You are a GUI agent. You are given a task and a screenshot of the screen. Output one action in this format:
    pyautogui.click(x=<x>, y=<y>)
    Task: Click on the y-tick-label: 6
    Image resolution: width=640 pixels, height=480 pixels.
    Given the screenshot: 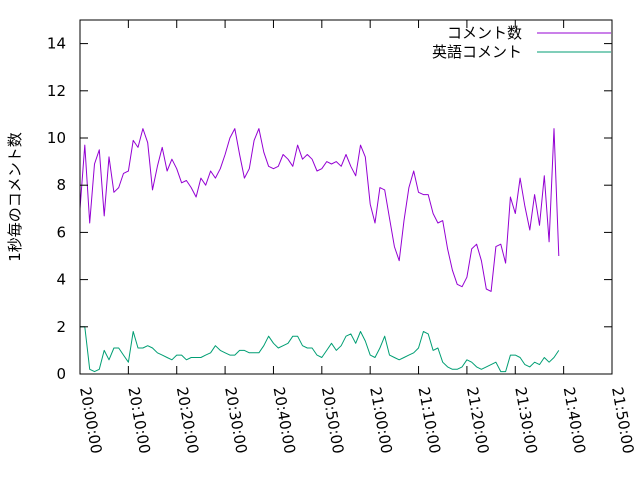 What is the action you would take?
    pyautogui.click(x=61, y=232)
    